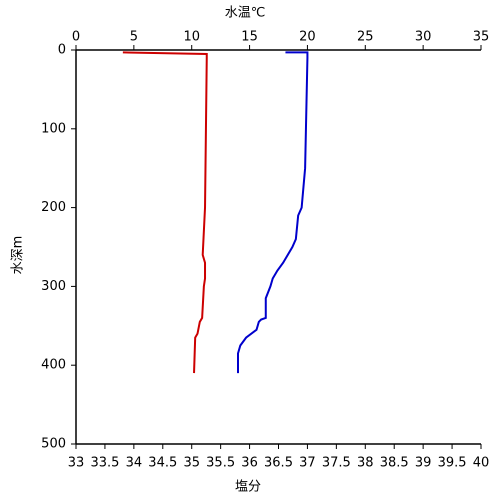 This screenshot has width=500, height=500. What do you see at coordinates (394, 463) in the screenshot?
I see `x-tick-label: 38.5` at bounding box center [394, 463].